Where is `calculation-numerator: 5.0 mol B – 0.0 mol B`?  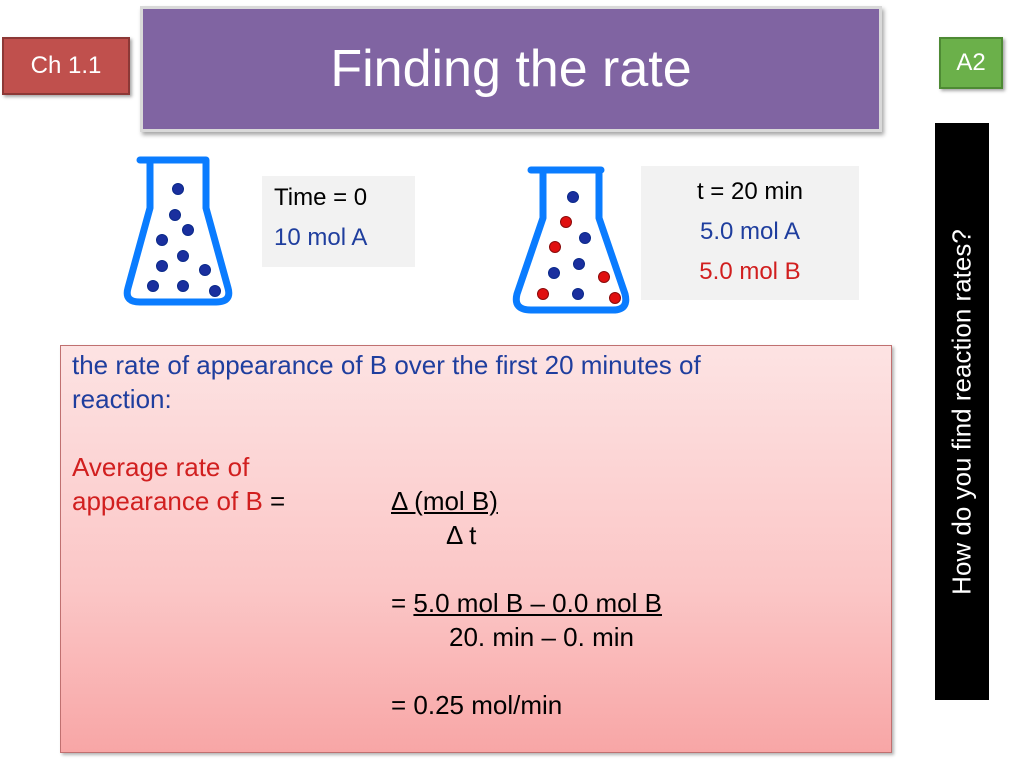 calculation-numerator: 5.0 mol B – 0.0 mol B is located at coordinates (537, 603).